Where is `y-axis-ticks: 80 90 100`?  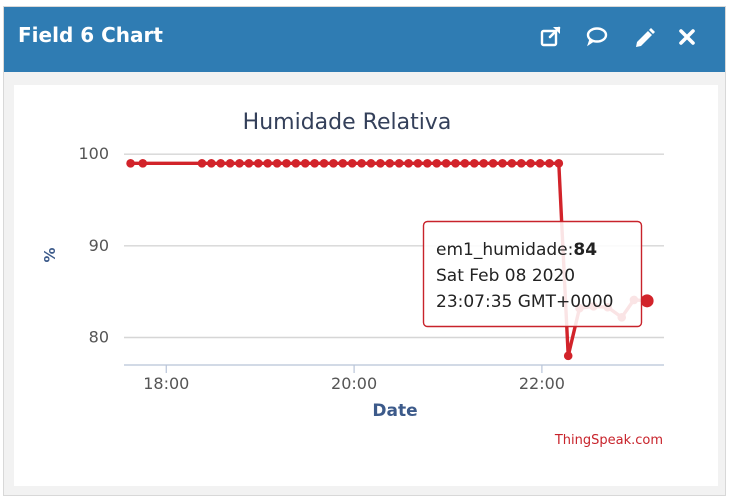 y-axis-ticks: 80 90 100 is located at coordinates (93, 245).